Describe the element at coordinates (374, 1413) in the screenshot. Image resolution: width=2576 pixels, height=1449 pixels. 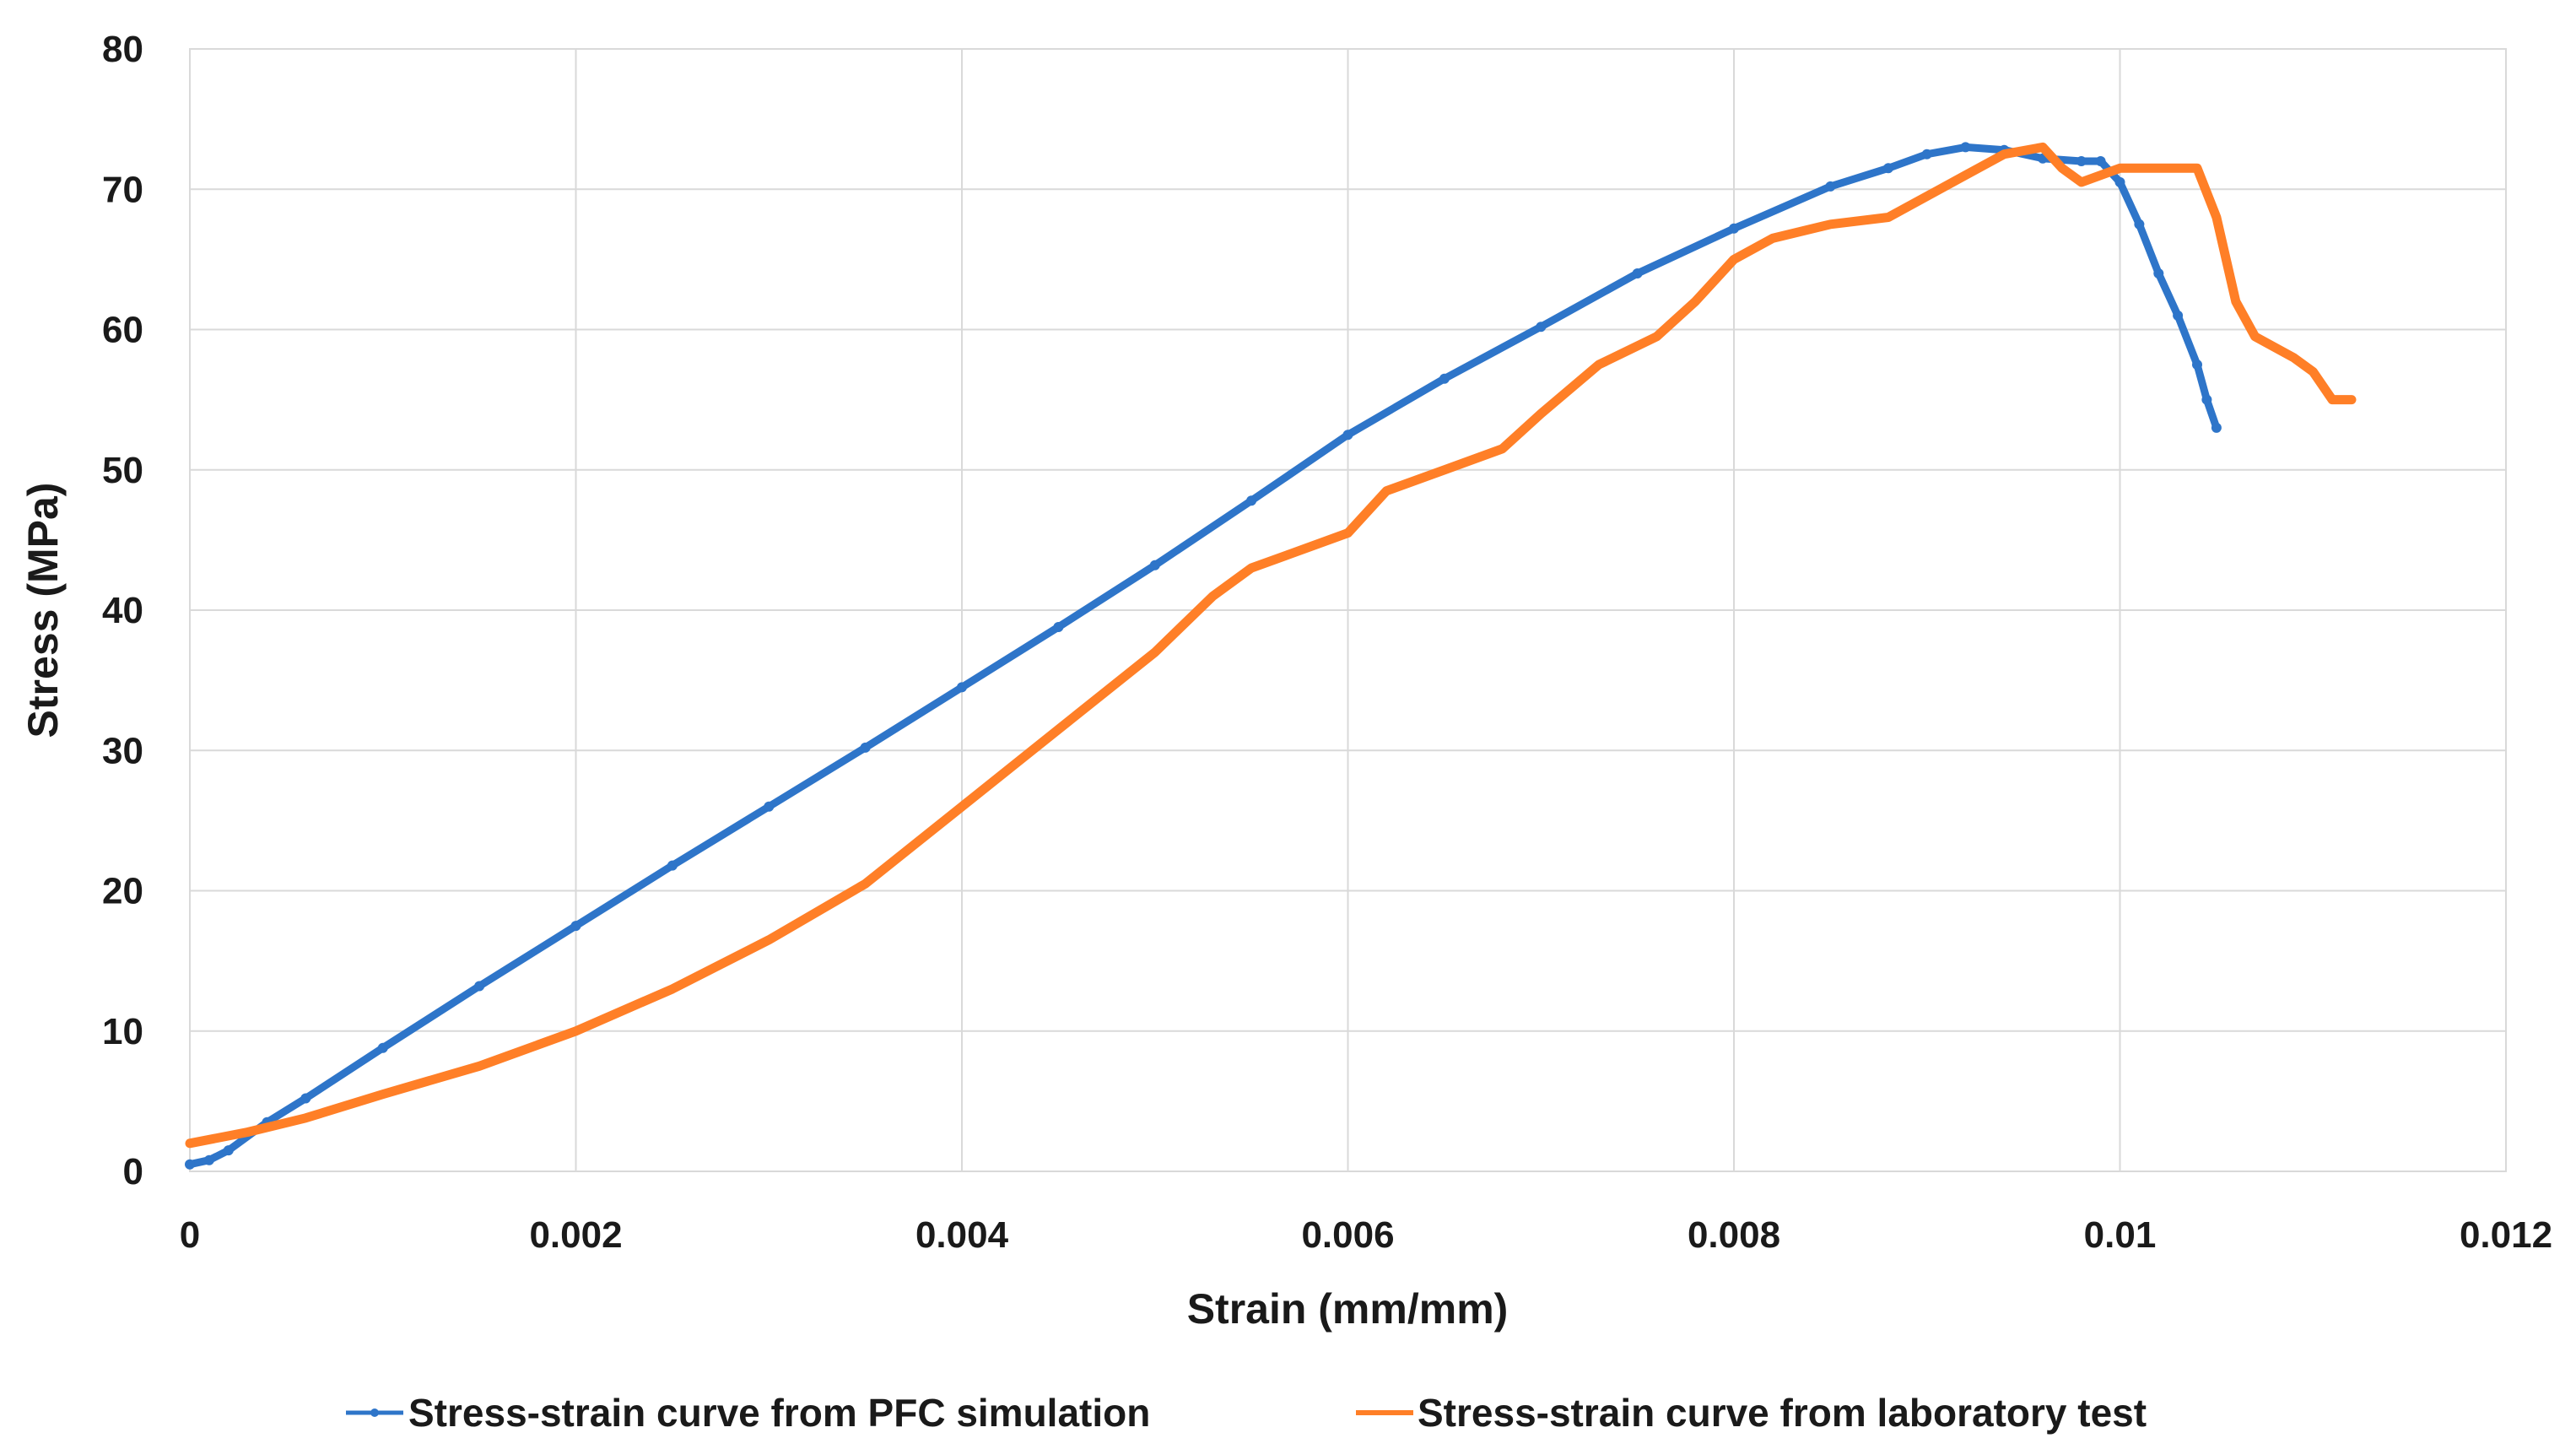
I see `legend-marker-pfc` at that location.